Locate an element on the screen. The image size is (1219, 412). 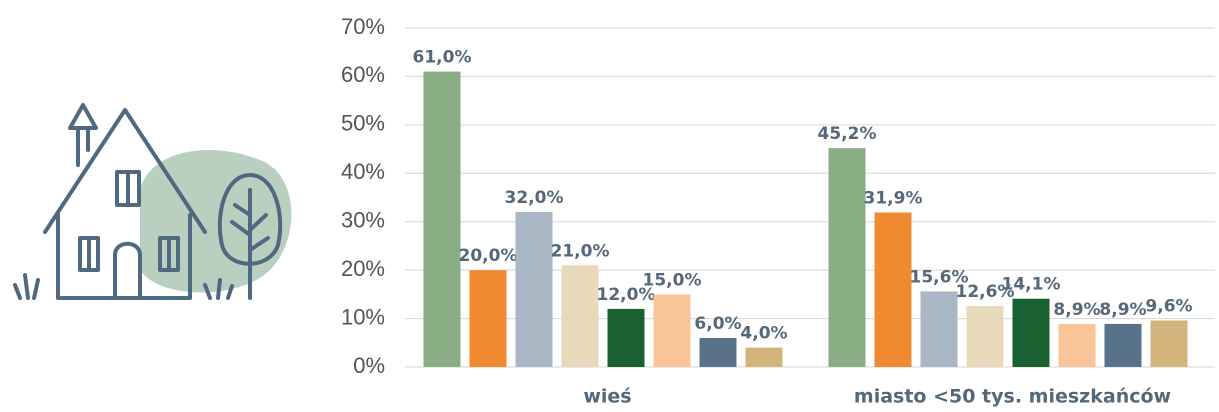
value-label: 31,9% is located at coordinates (893, 199).